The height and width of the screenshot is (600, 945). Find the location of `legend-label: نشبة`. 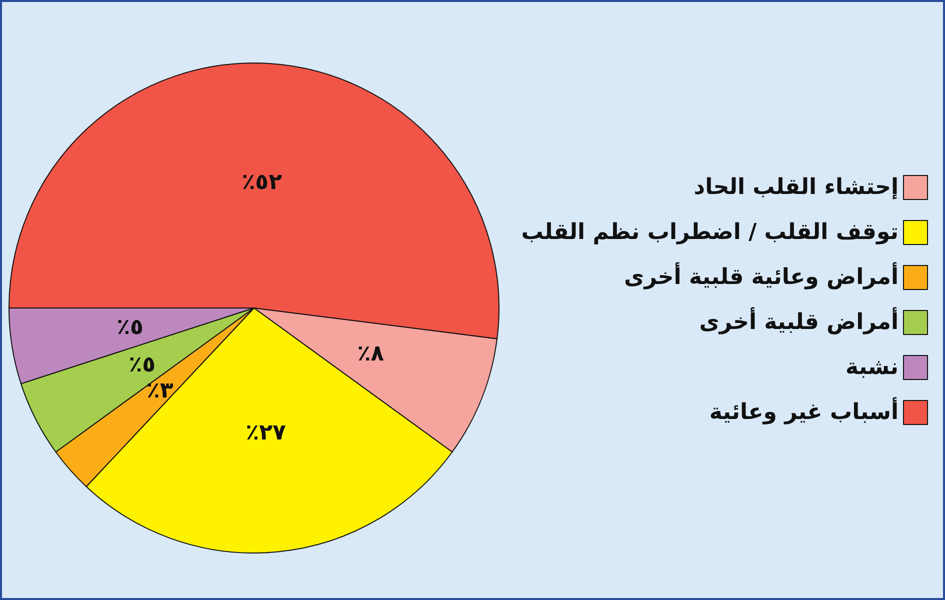

legend-label: نشبة is located at coordinates (872, 367).